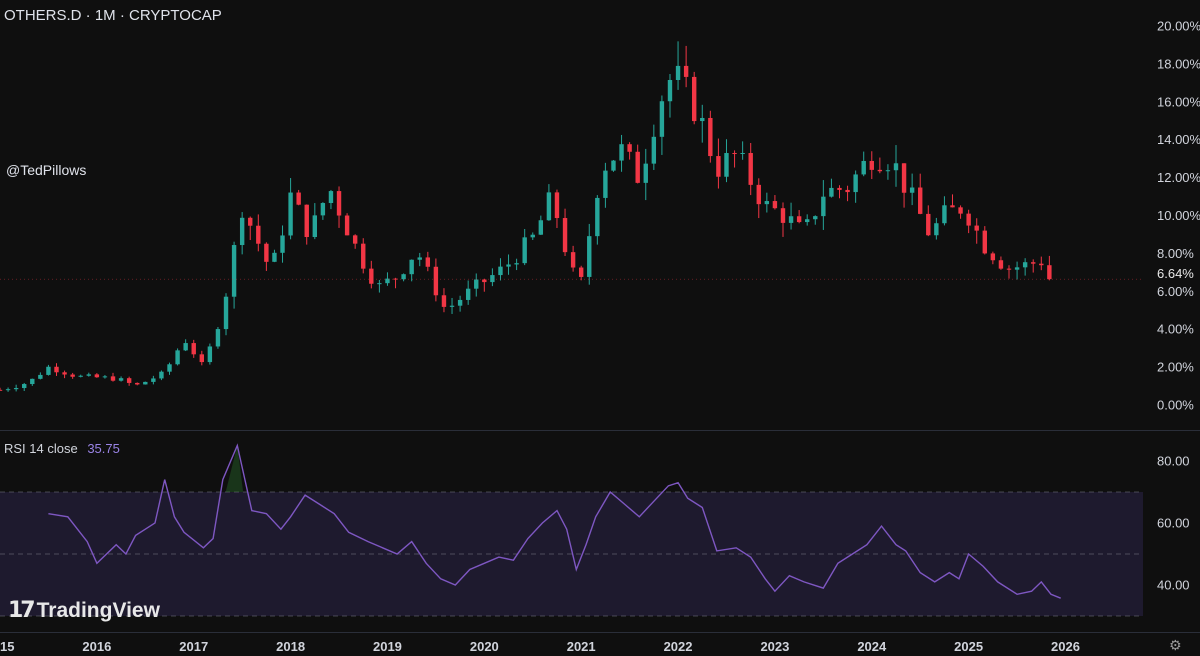 The width and height of the screenshot is (1200, 656). What do you see at coordinates (1065, 646) in the screenshot?
I see `time-tick-label: 2026` at bounding box center [1065, 646].